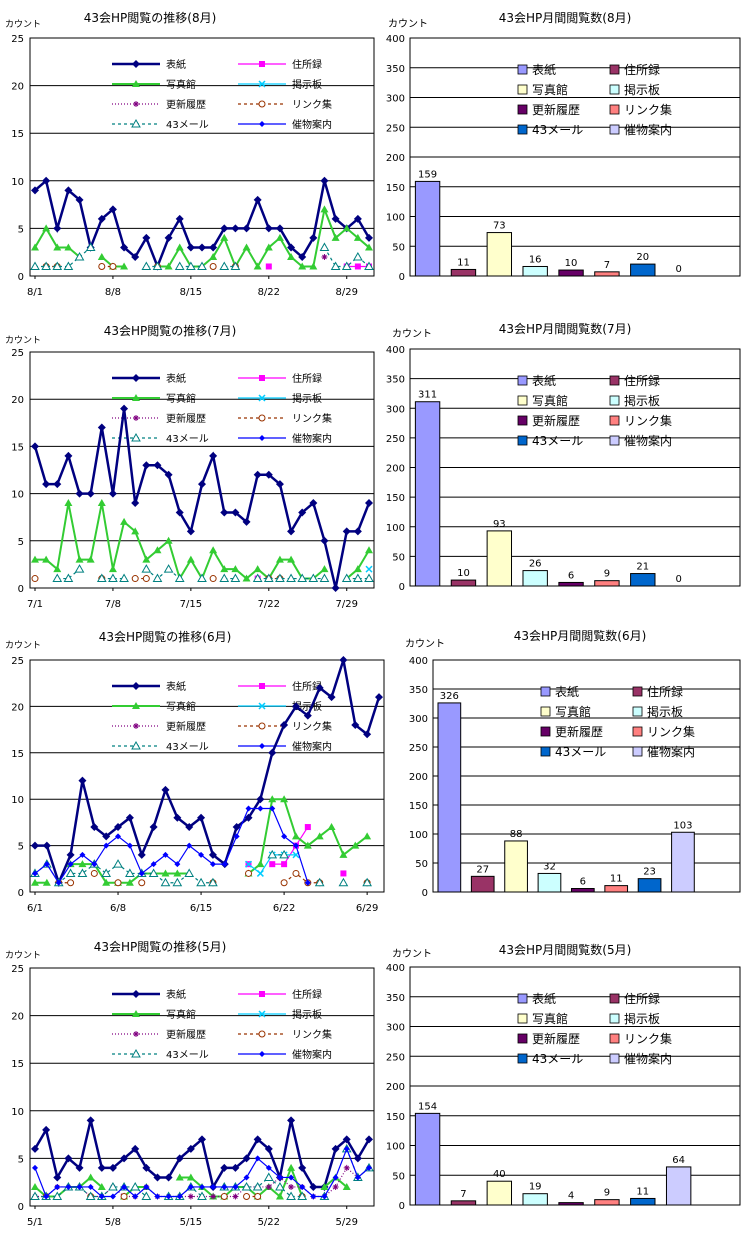 This screenshot has width=744, height=1235. What do you see at coordinates (556, 1038) in the screenshot?
I see `legend-label: 更新履歴` at bounding box center [556, 1038].